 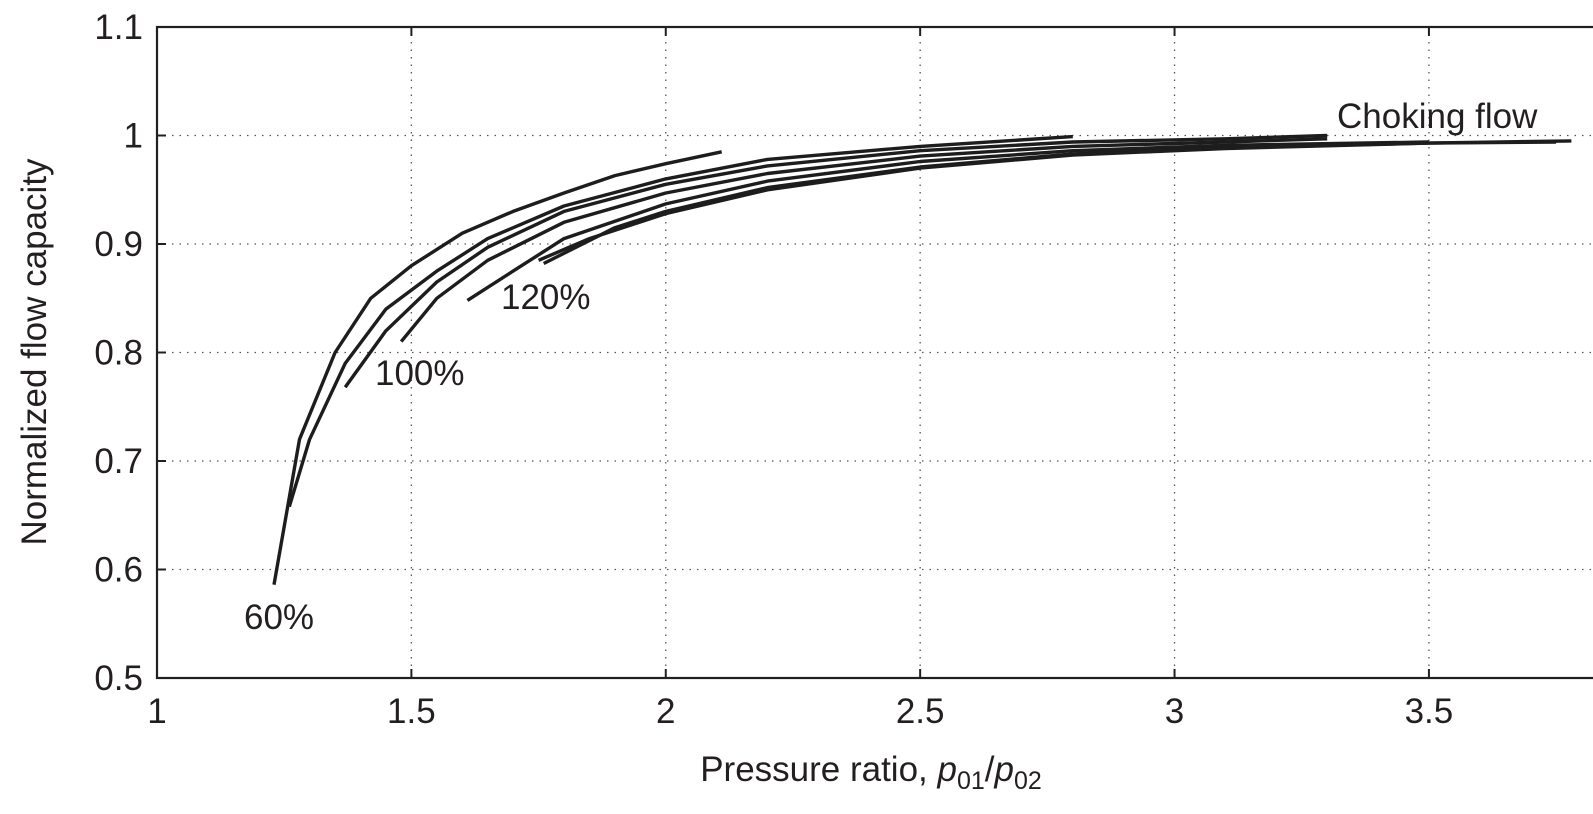 I want to click on x-axis-label-var1: p, so click(x=947, y=769).